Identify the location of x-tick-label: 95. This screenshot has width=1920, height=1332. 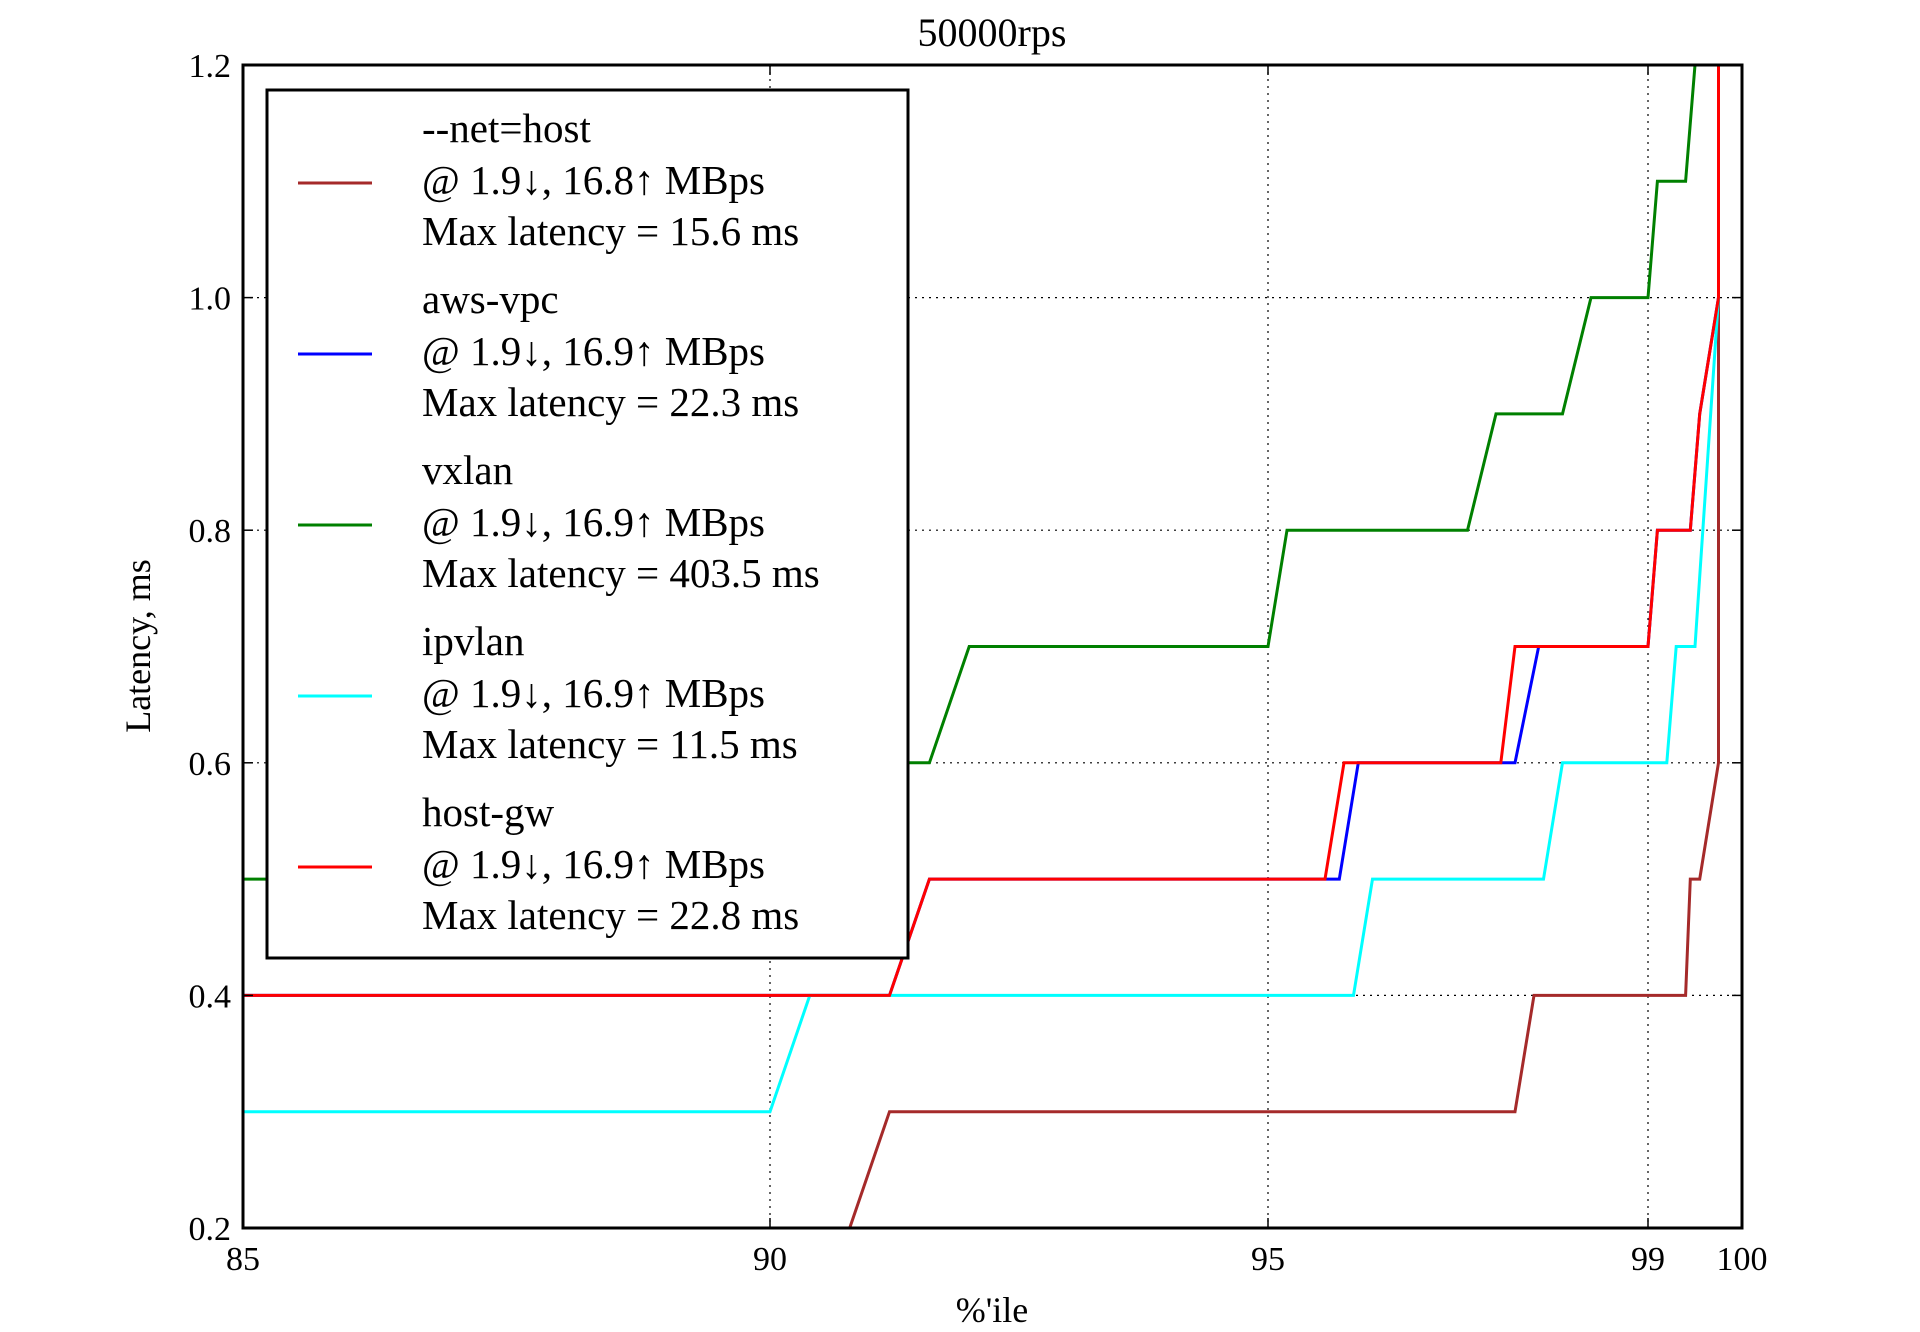
(1268, 1259).